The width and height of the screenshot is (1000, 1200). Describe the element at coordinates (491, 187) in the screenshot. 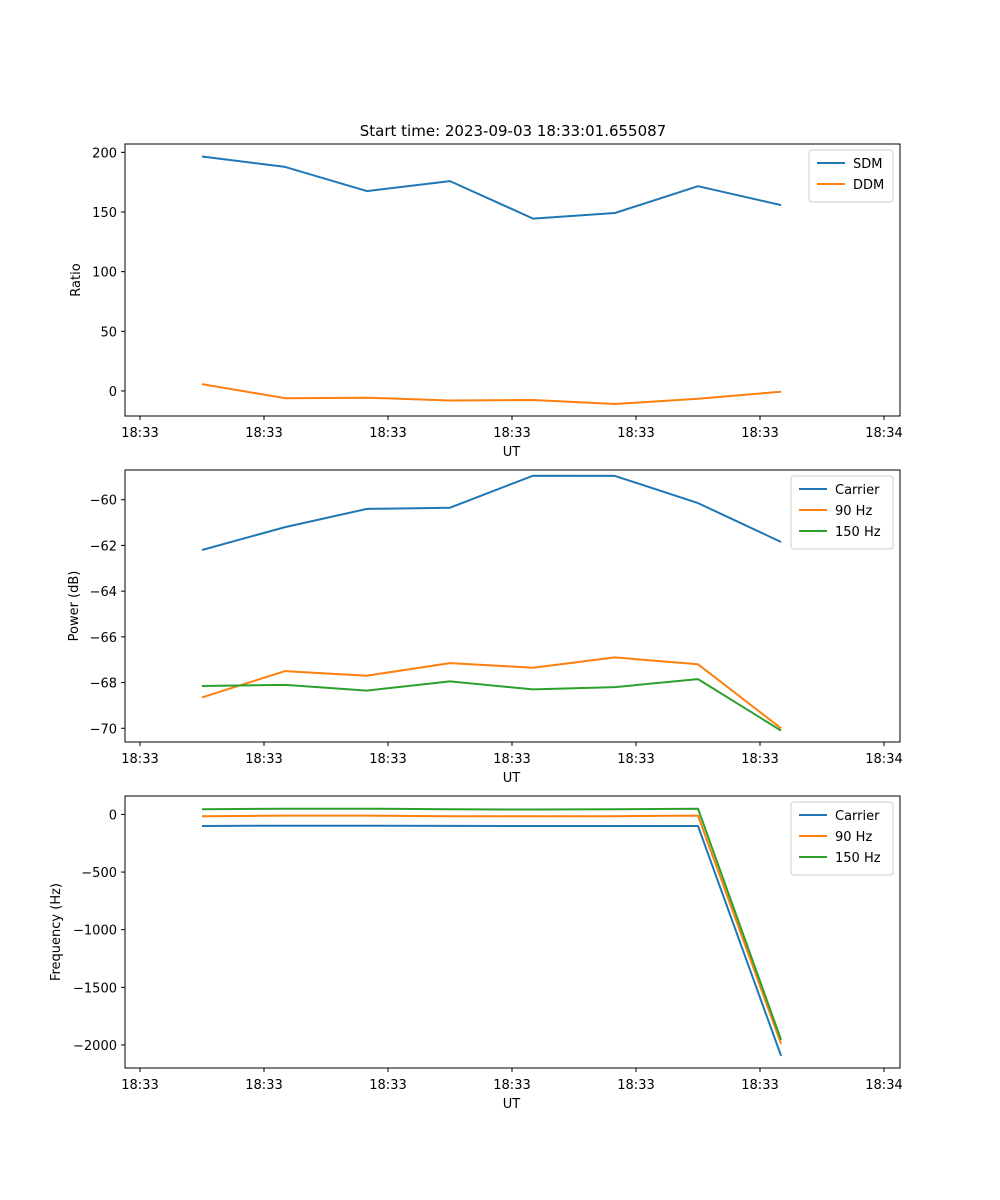

I see `series-line-sdm` at that location.